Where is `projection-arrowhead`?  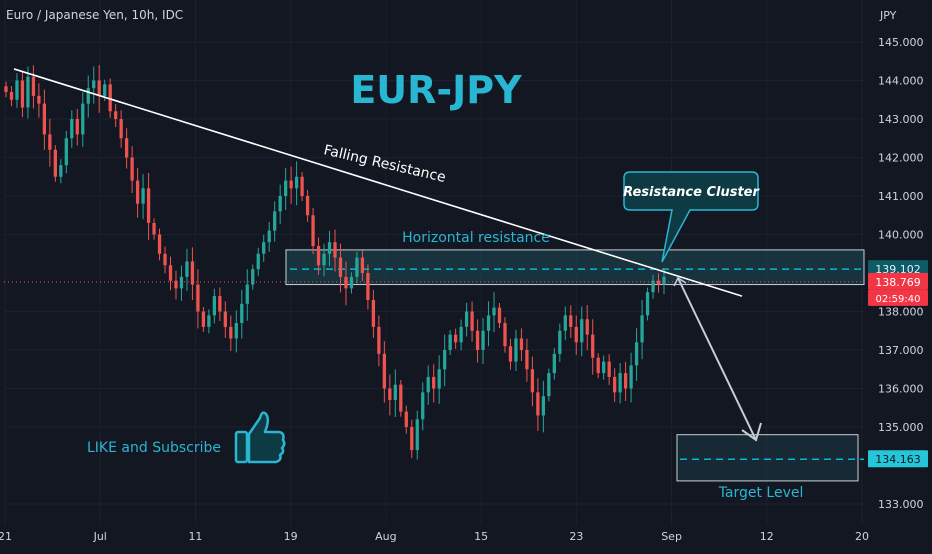 projection-arrowhead is located at coordinates (751, 432).